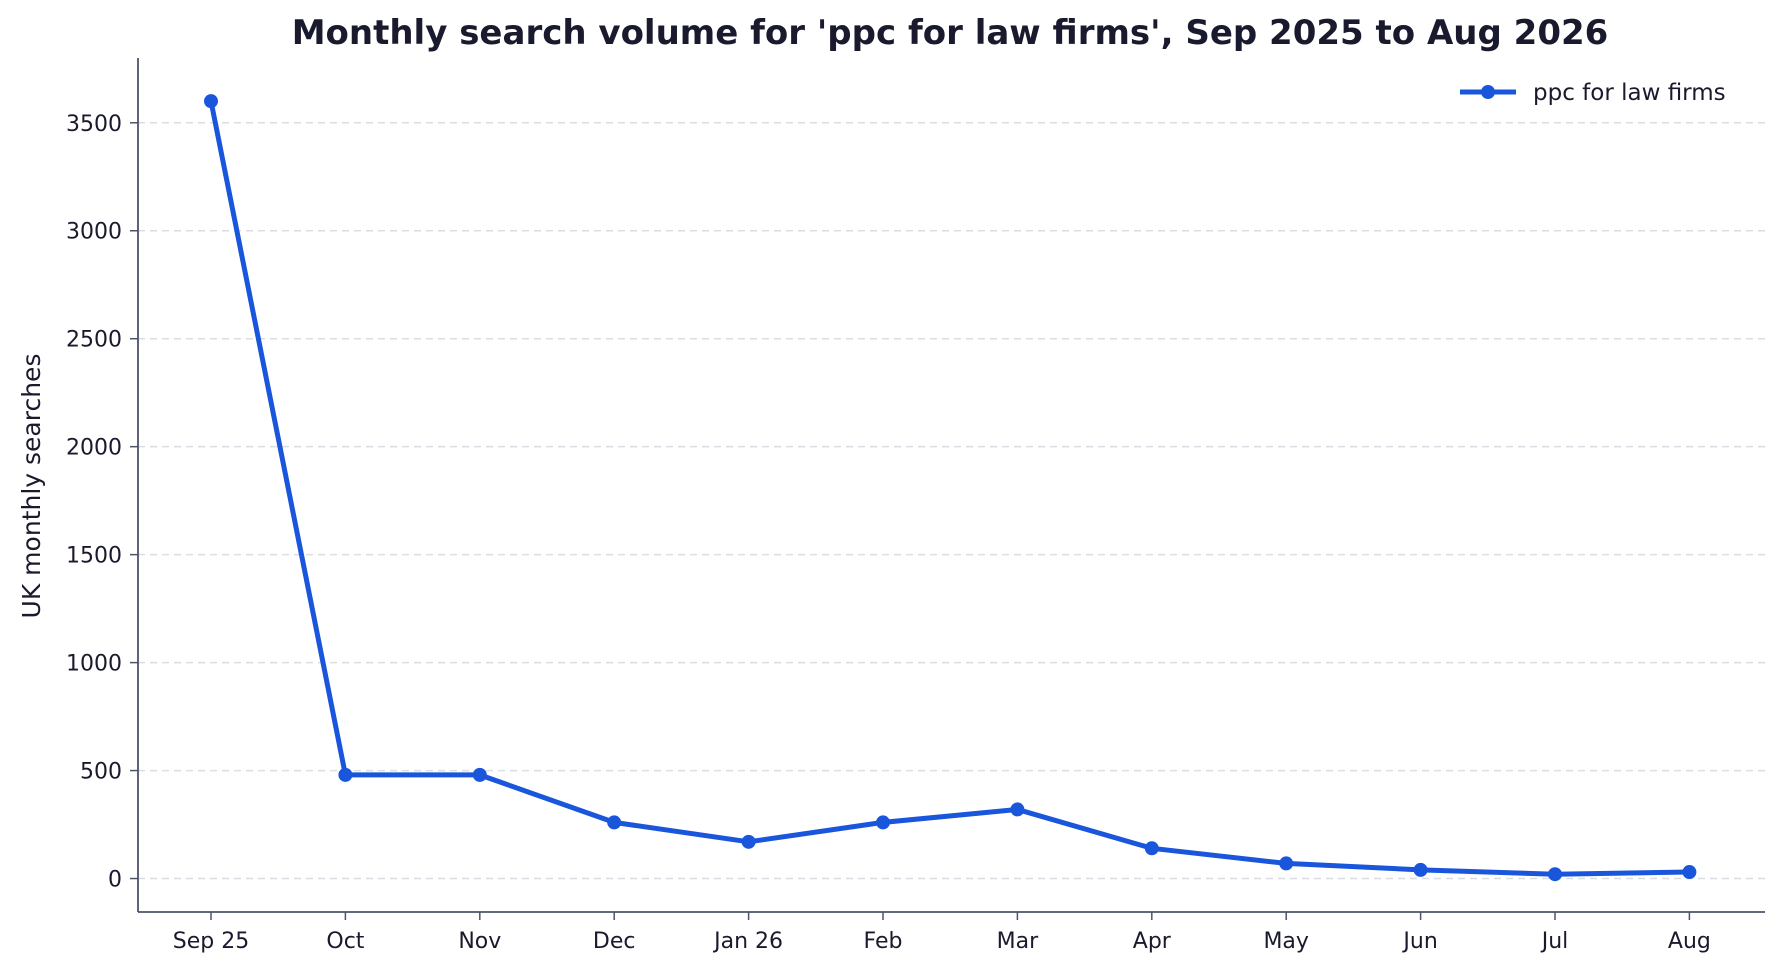 The width and height of the screenshot is (1781, 975). What do you see at coordinates (1689, 941) in the screenshot?
I see `x-tick-label: Aug` at bounding box center [1689, 941].